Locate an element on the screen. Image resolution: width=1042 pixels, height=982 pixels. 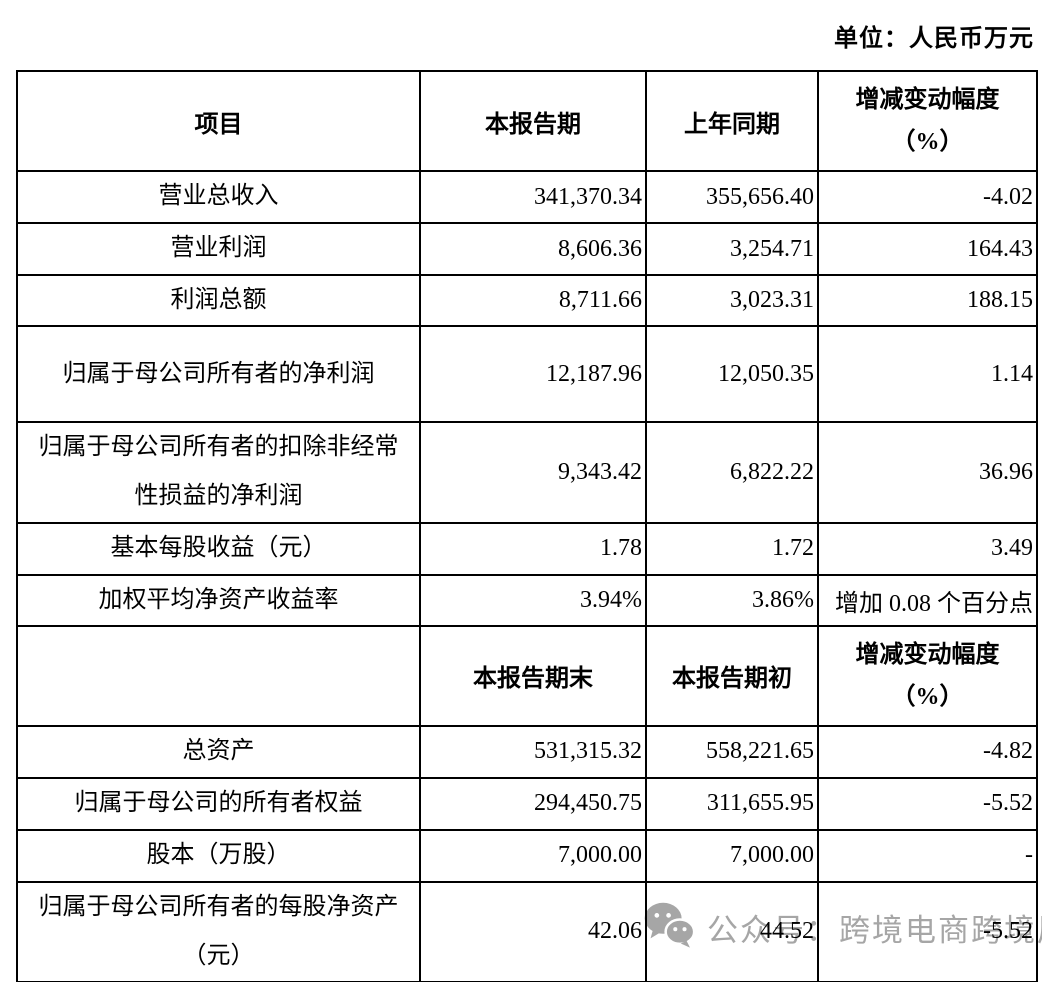
change-value: 164.43 is located at coordinates (927, 249).